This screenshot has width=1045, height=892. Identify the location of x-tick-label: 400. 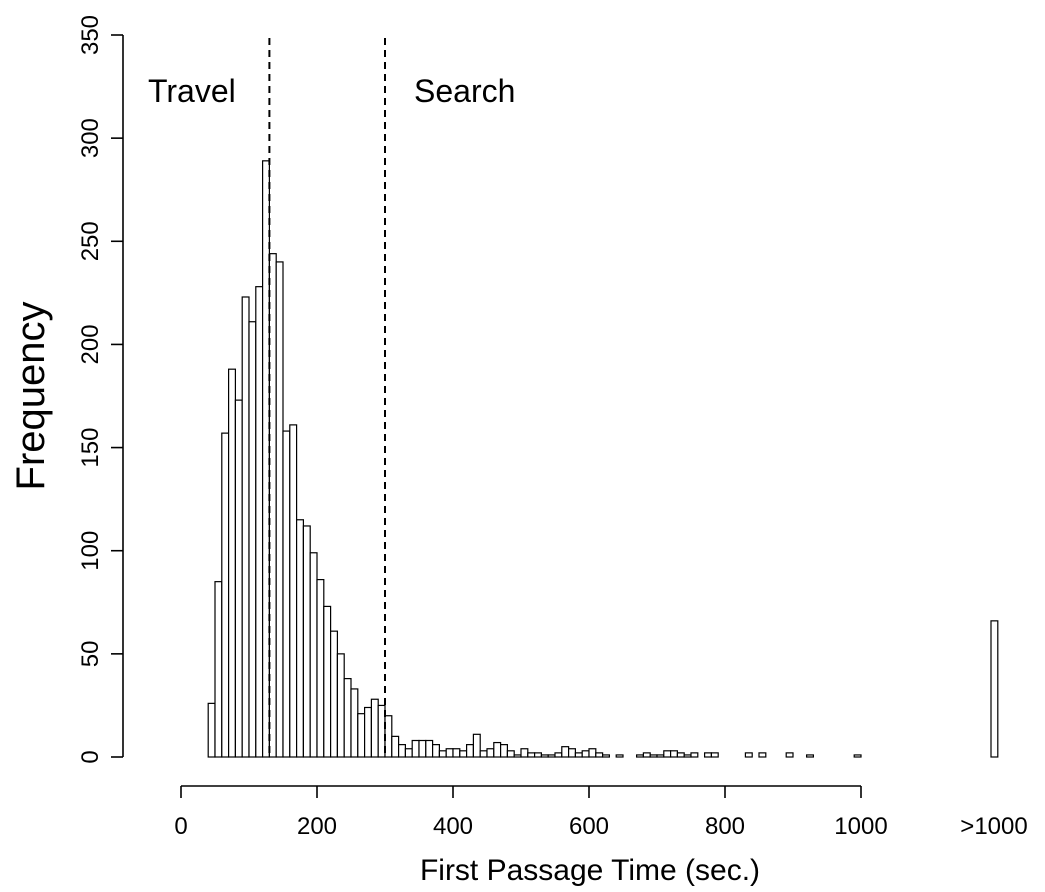
(453, 826).